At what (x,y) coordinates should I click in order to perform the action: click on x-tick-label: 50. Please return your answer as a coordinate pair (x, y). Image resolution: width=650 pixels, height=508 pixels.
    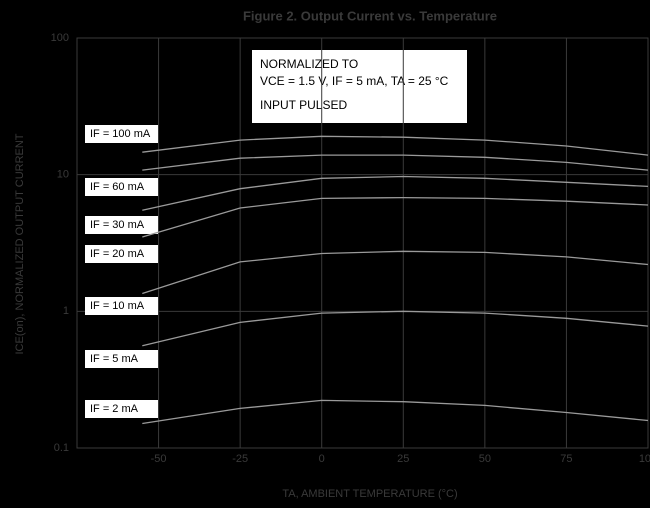
    Looking at the image, I should click on (485, 459).